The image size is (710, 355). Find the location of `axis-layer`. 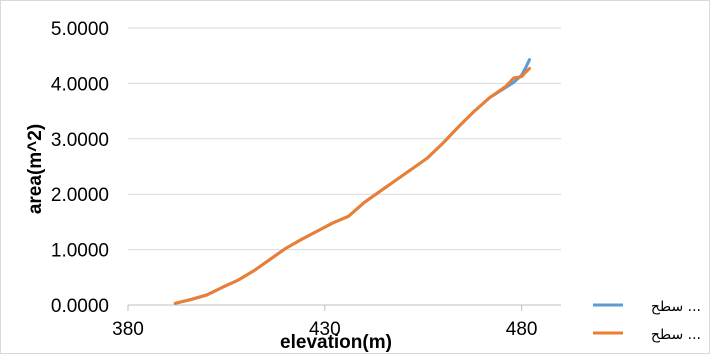

axis-layer is located at coordinates (344, 308).